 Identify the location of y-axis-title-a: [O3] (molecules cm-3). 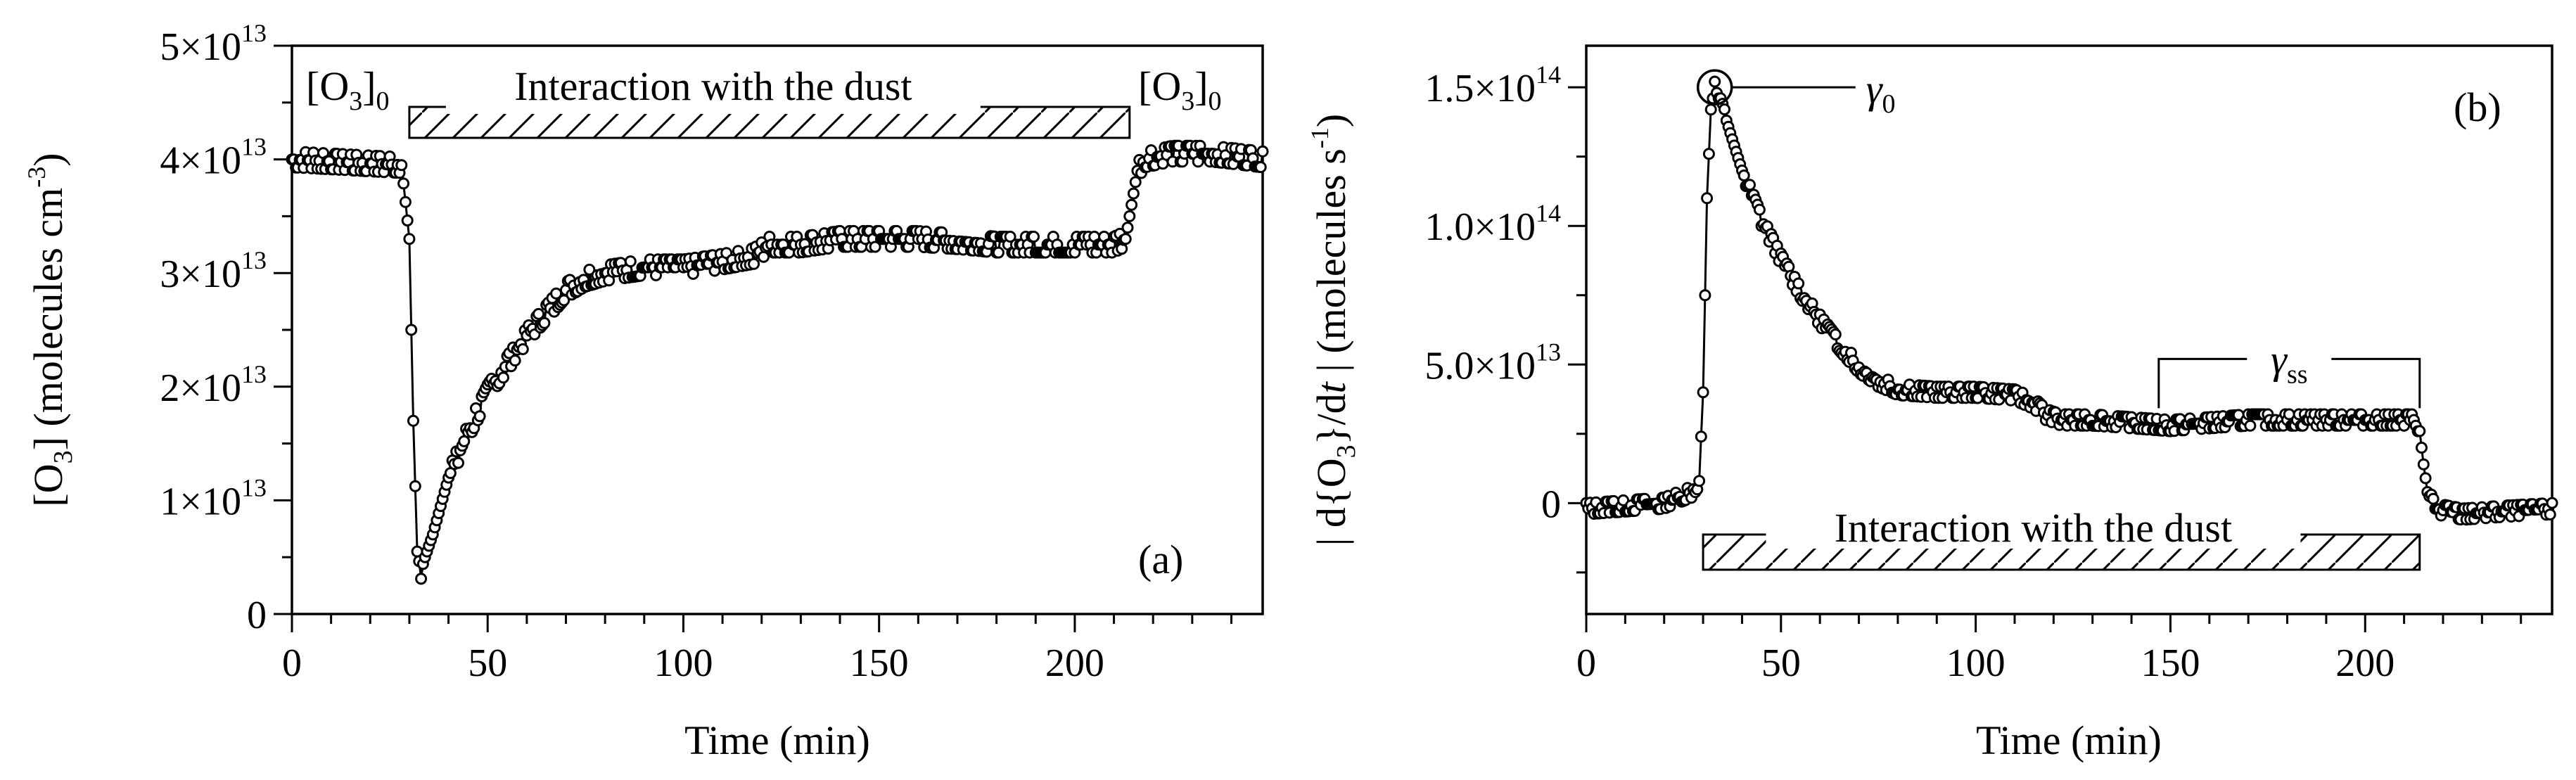
(50, 329).